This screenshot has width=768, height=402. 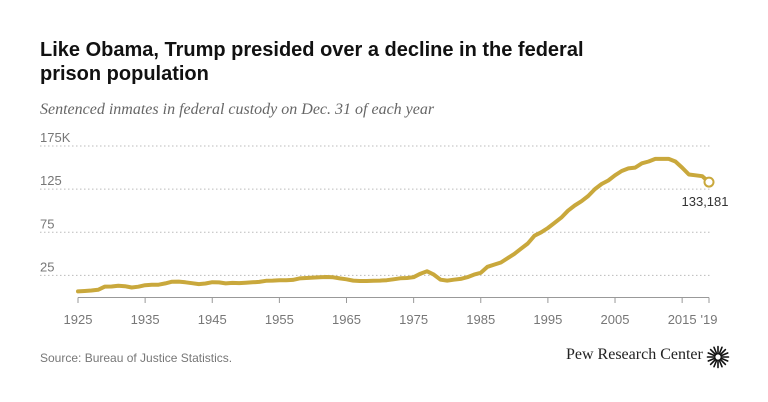 What do you see at coordinates (413, 319) in the screenshot?
I see `x-tick-label: 1975` at bounding box center [413, 319].